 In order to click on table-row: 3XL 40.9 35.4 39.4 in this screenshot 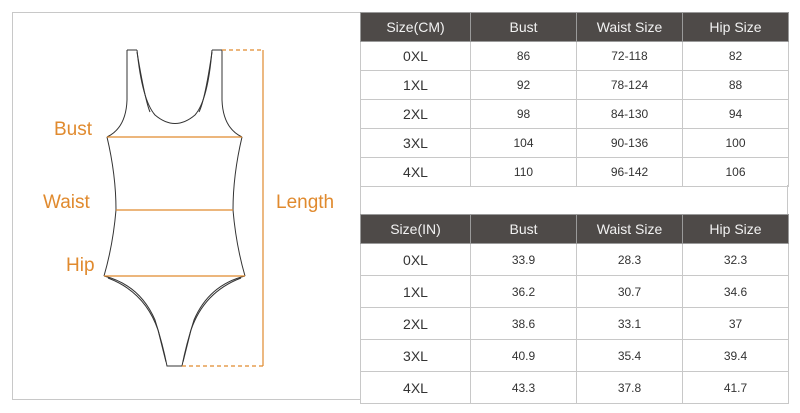, I will do `click(574, 355)`.